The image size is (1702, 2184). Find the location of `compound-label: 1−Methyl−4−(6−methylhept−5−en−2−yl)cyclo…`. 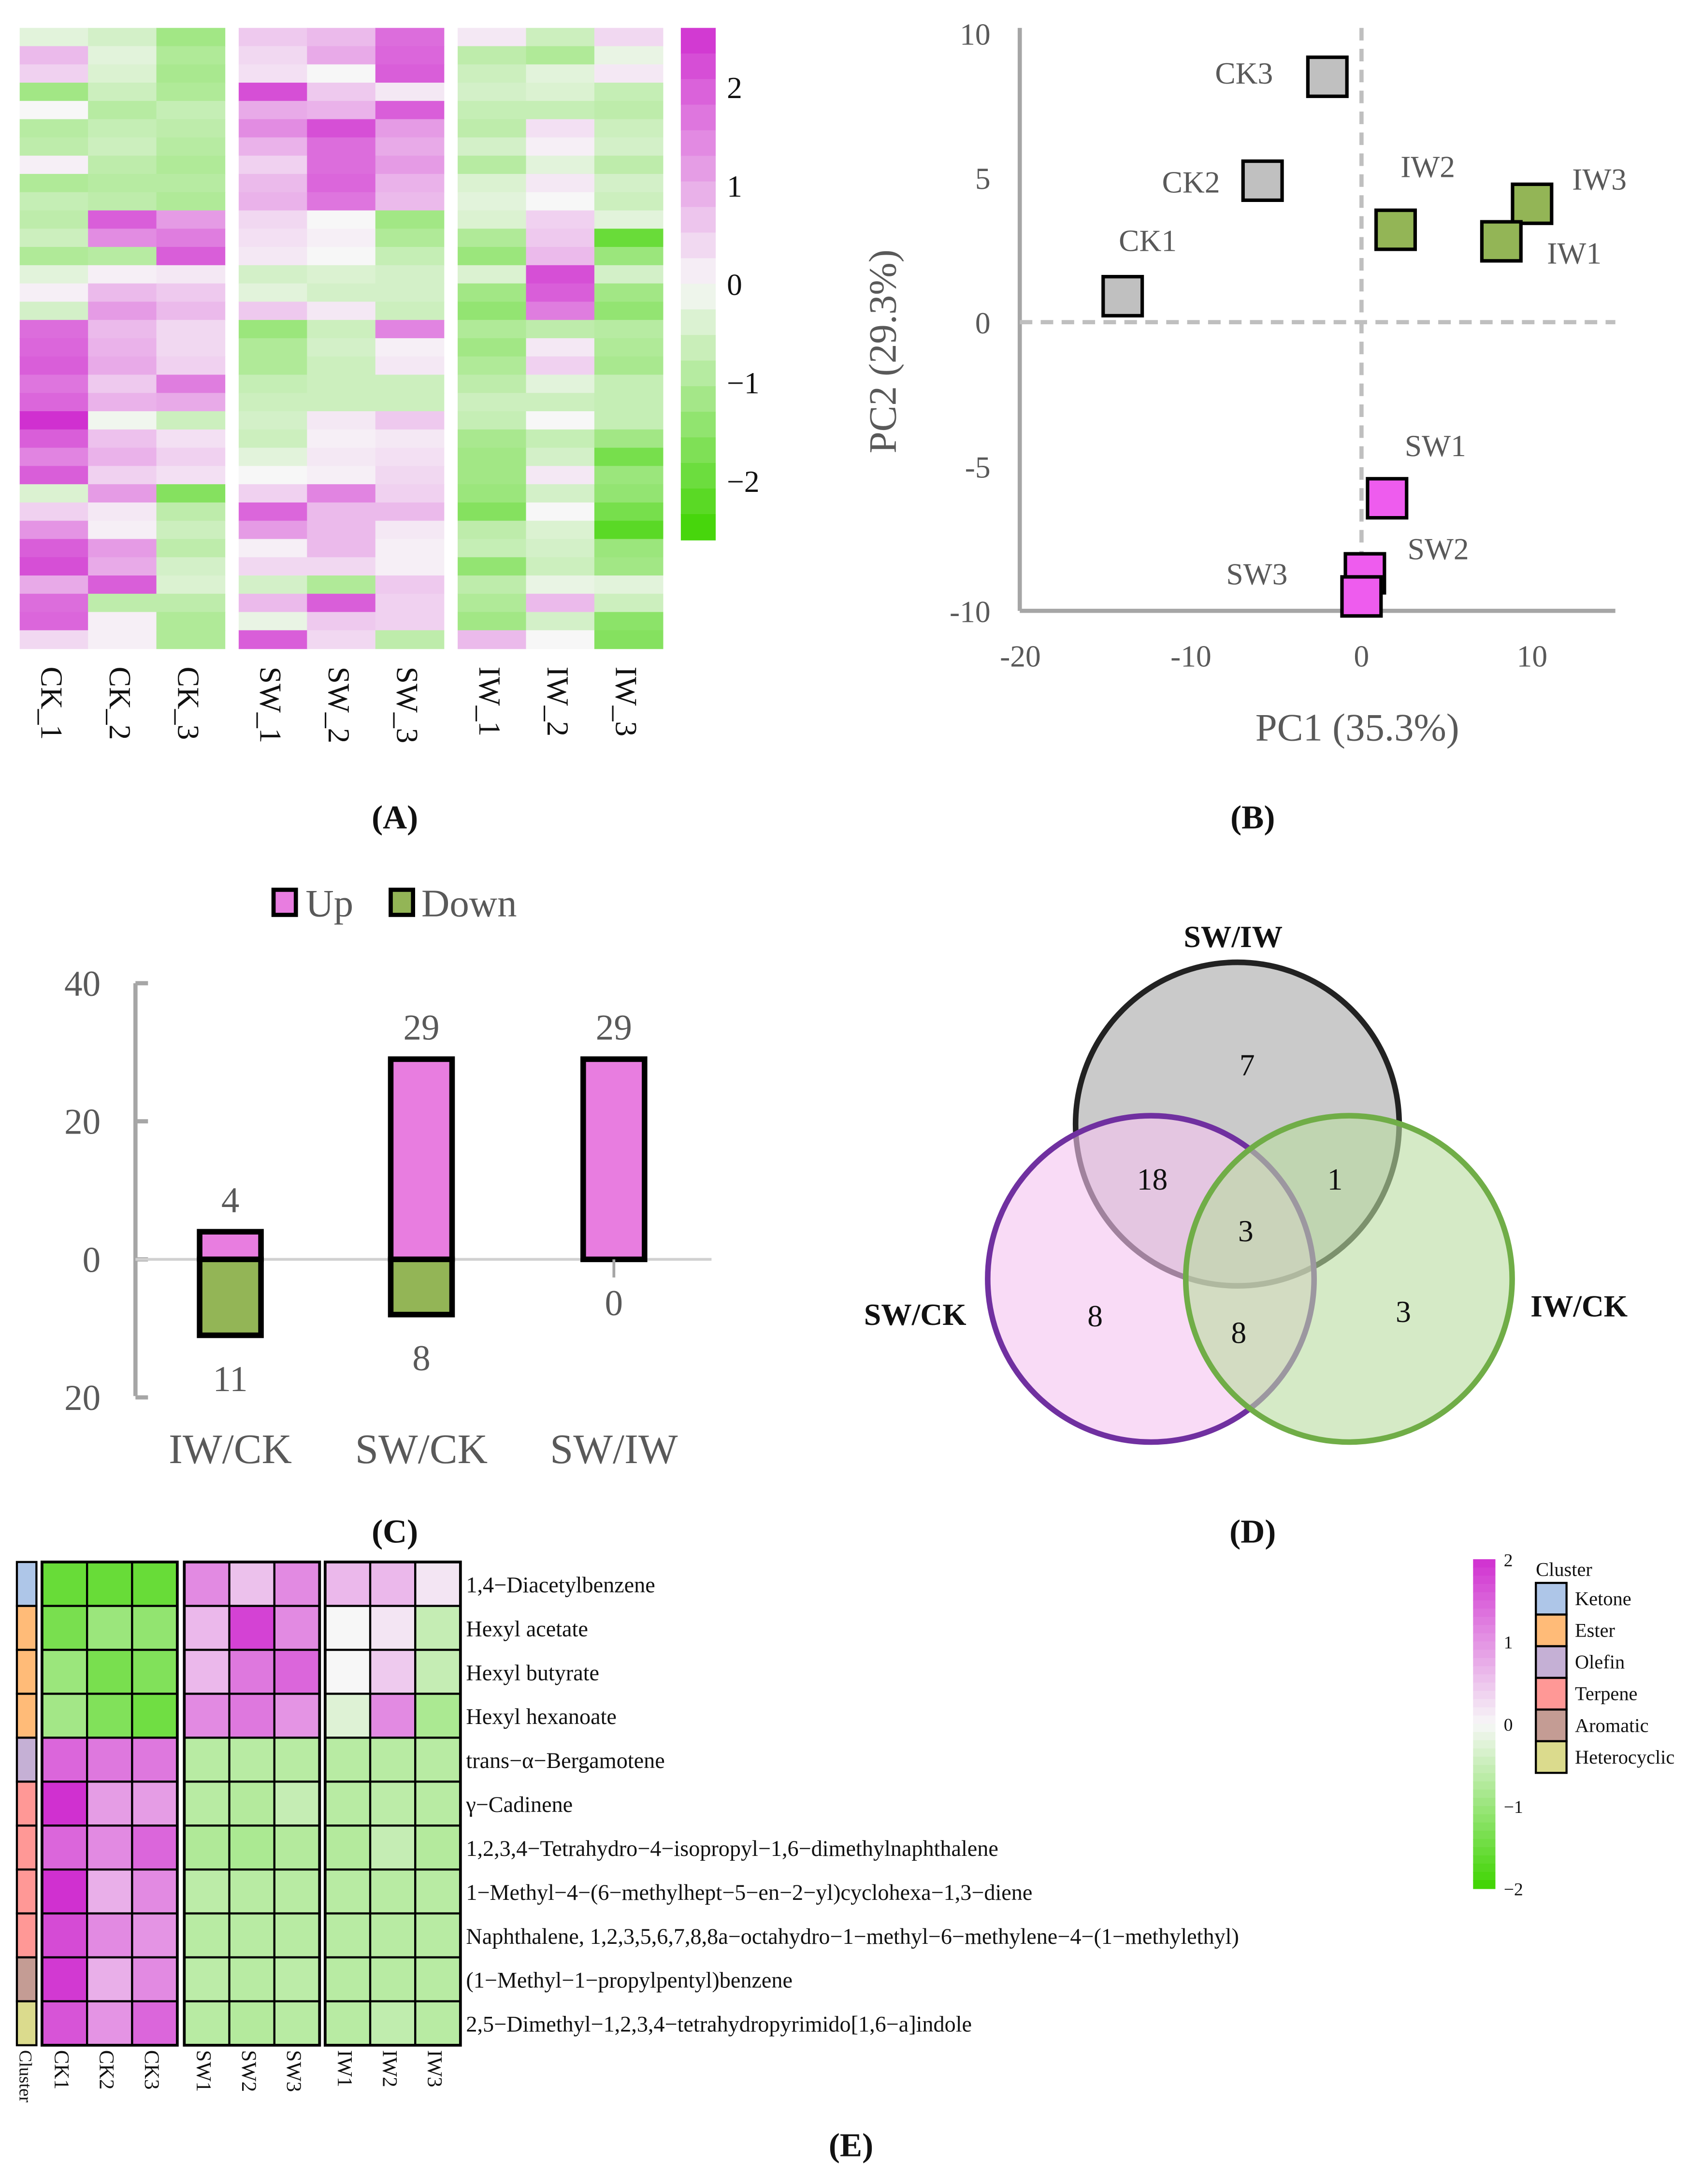

compound-label: 1−Methyl−4−(6−methylhept−5−en−2−yl)cyclo… is located at coordinates (749, 1893).